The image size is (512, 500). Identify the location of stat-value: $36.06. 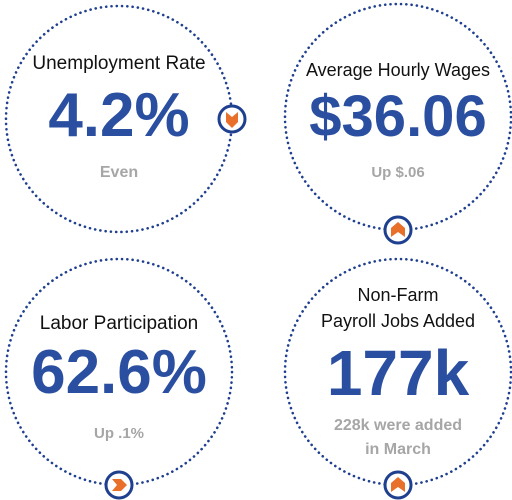
(398, 116).